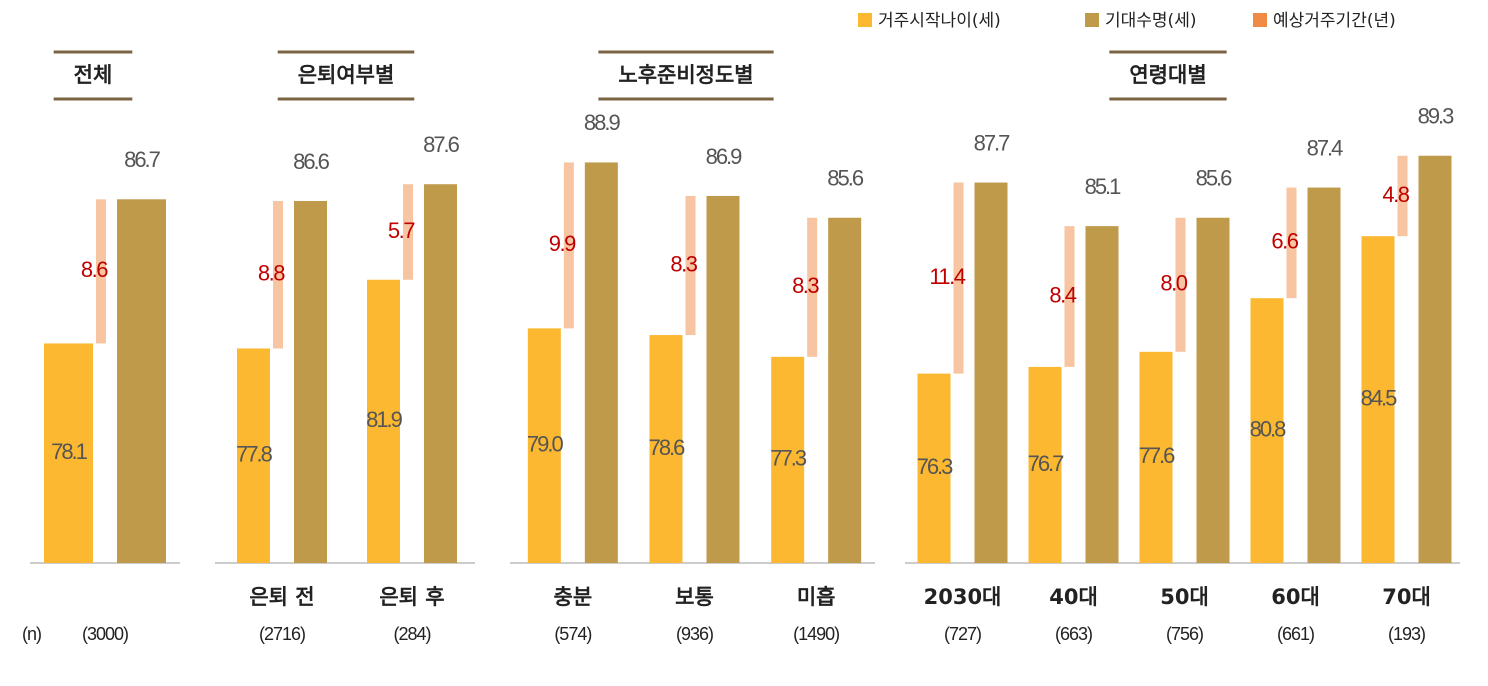 The width and height of the screenshot is (1488, 686). I want to click on sample-size: (574), so click(572, 634).